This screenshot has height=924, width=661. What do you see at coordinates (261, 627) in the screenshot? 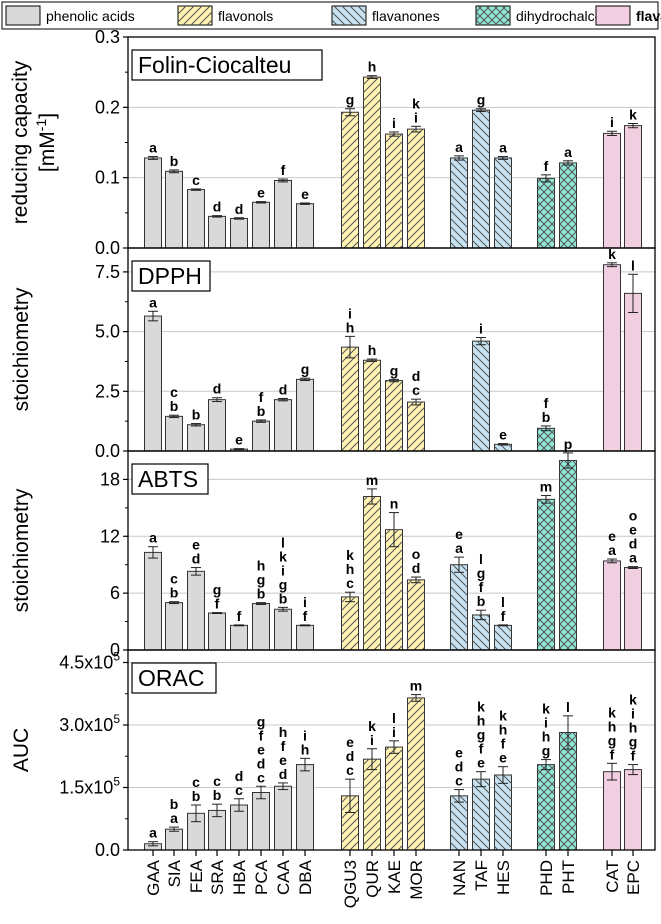
I see `bar-abts-pca` at bounding box center [261, 627].